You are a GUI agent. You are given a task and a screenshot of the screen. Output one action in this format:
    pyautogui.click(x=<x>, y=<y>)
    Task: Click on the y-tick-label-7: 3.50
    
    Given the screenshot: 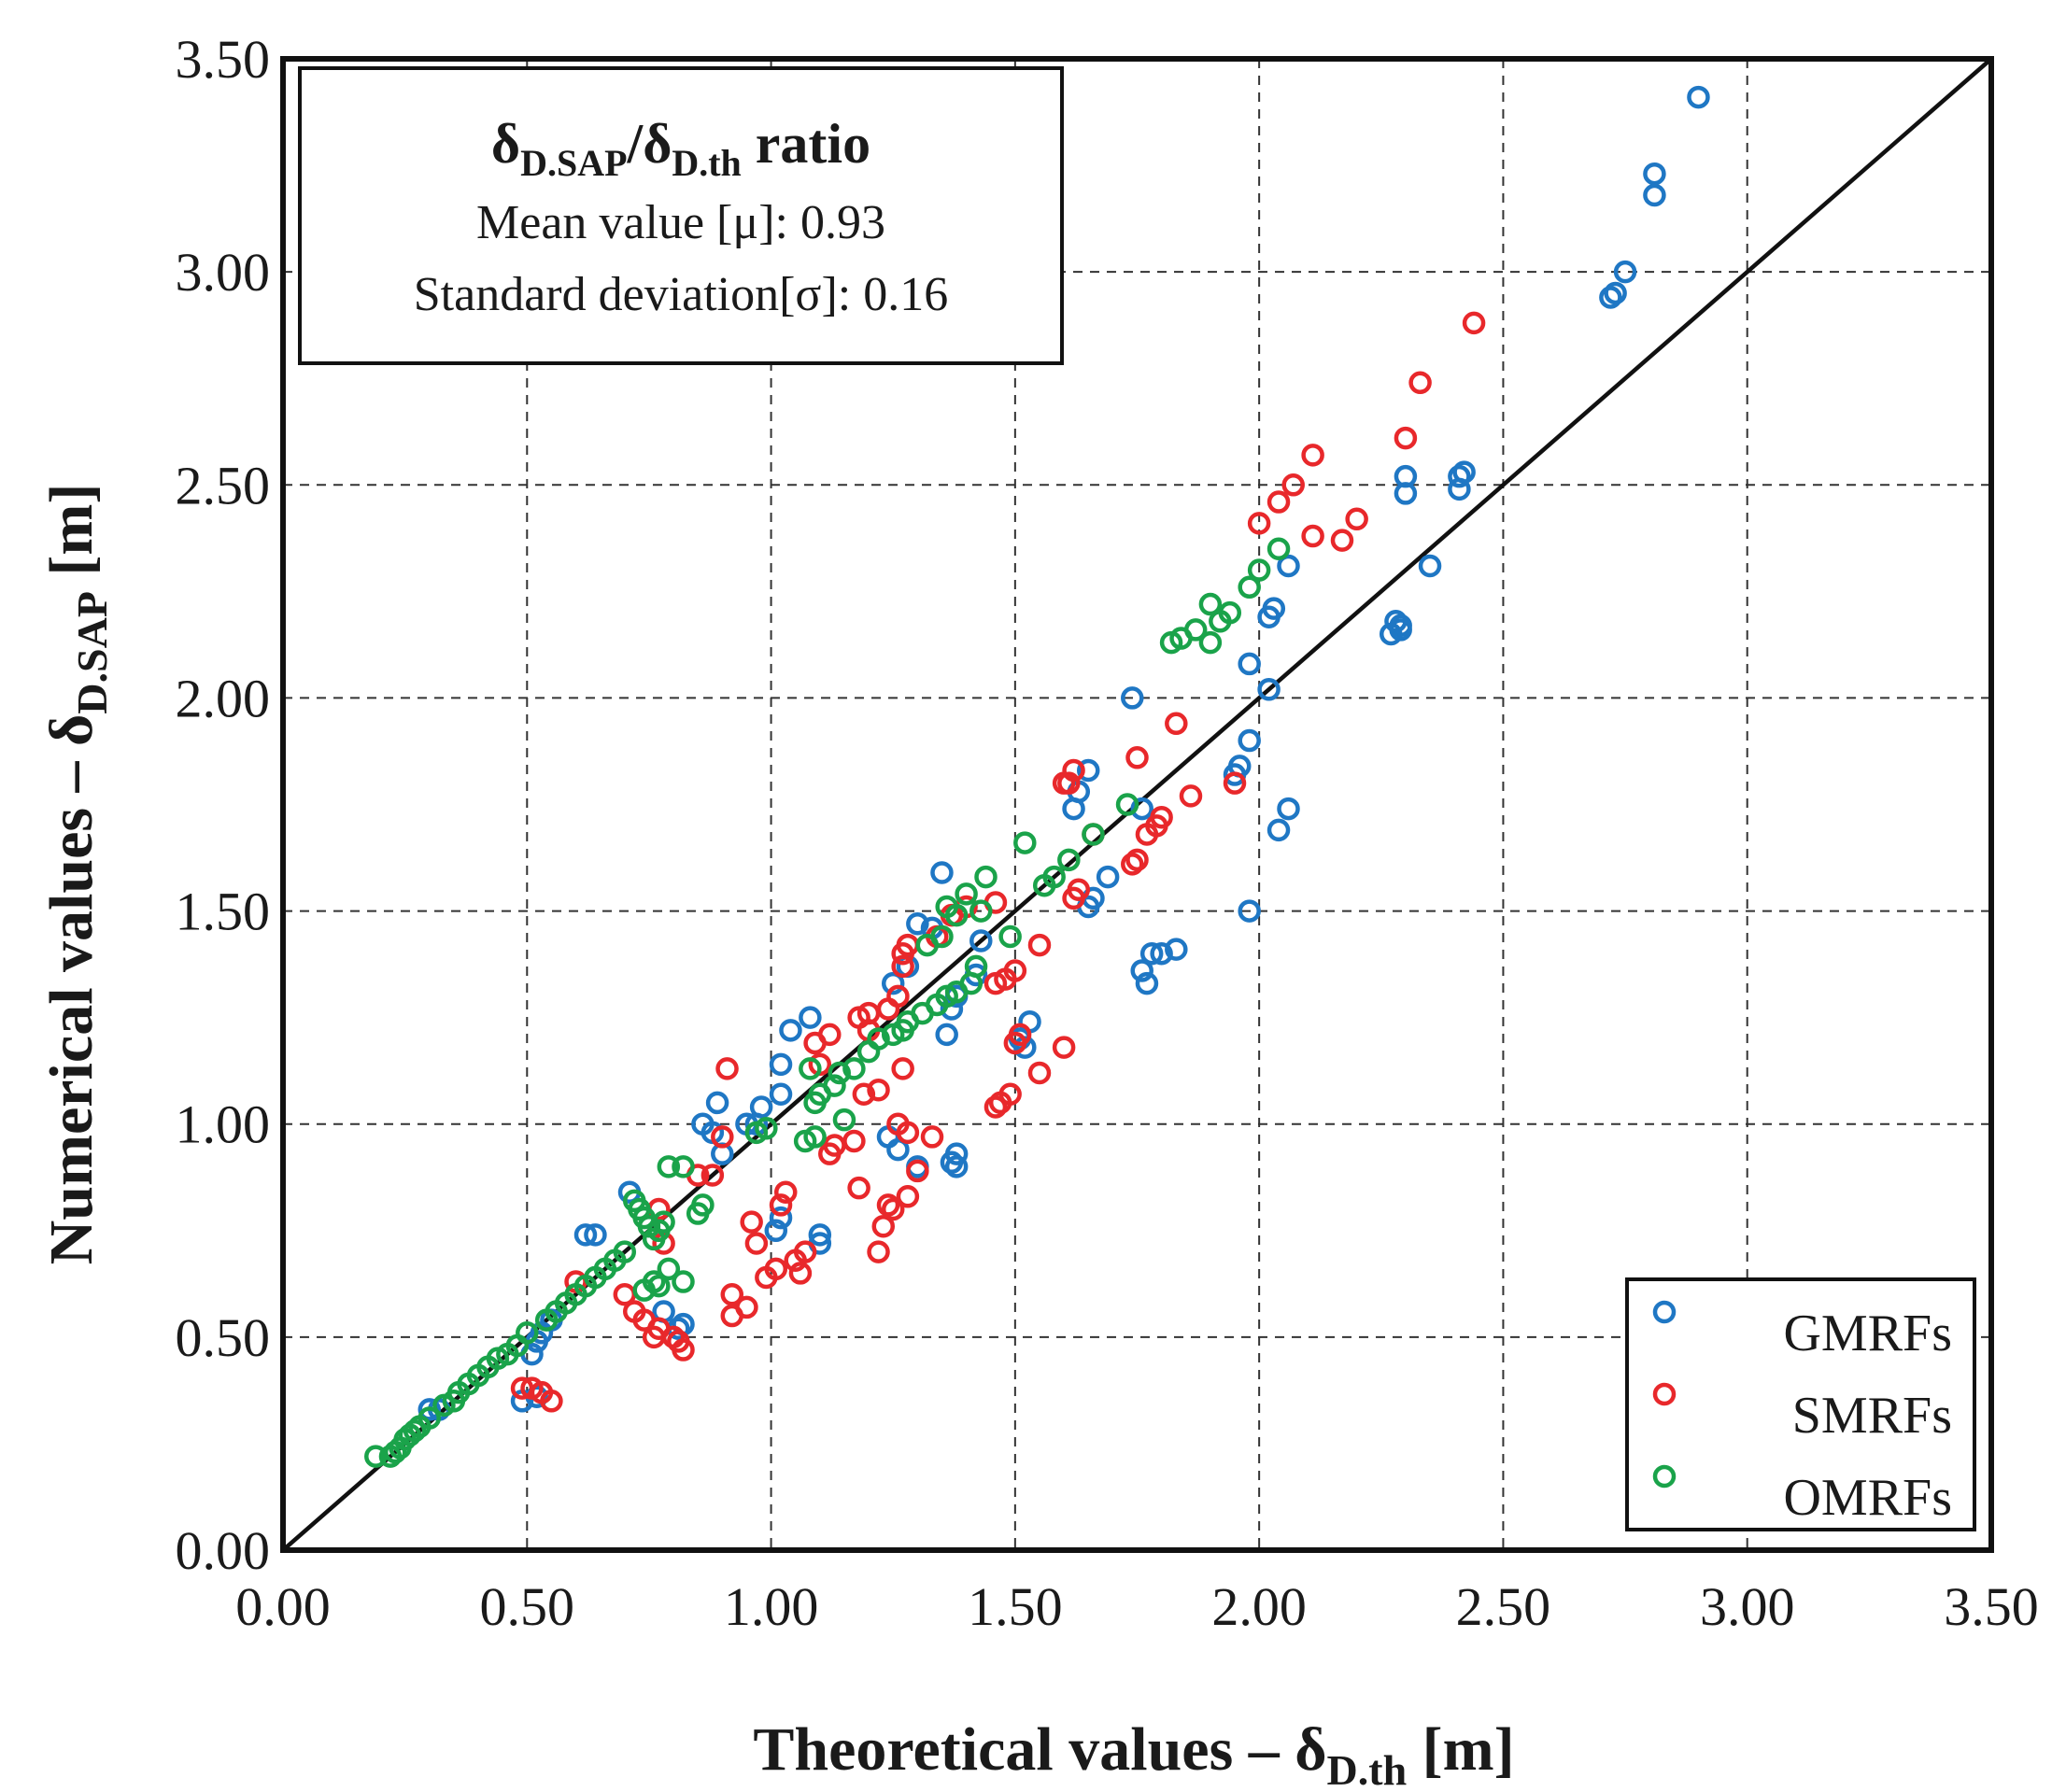 What is the action you would take?
    pyautogui.click(x=224, y=59)
    